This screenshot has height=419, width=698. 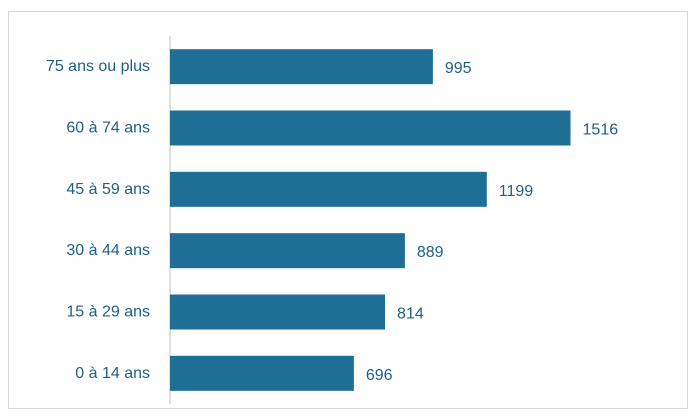 What do you see at coordinates (430, 252) in the screenshot?
I see `data-label: 889` at bounding box center [430, 252].